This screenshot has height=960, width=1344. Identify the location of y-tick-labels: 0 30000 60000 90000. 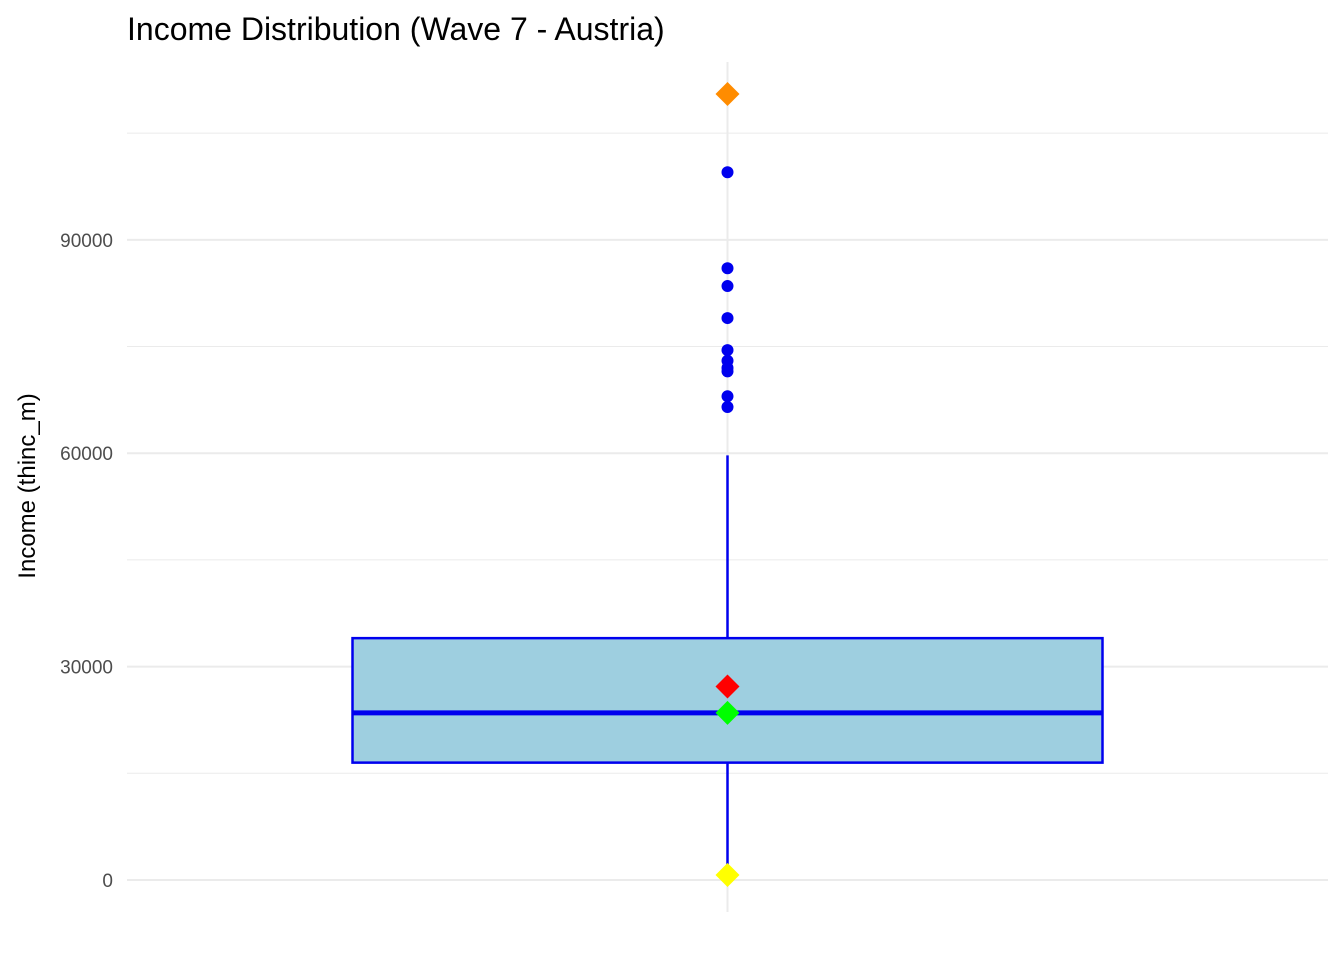
(86, 561).